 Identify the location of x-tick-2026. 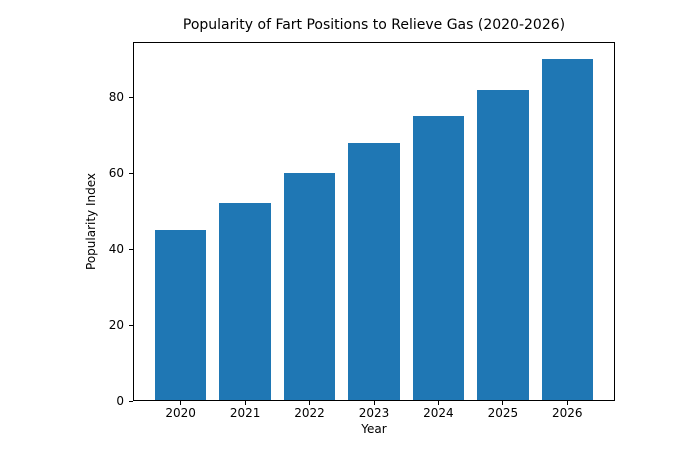
(567, 403).